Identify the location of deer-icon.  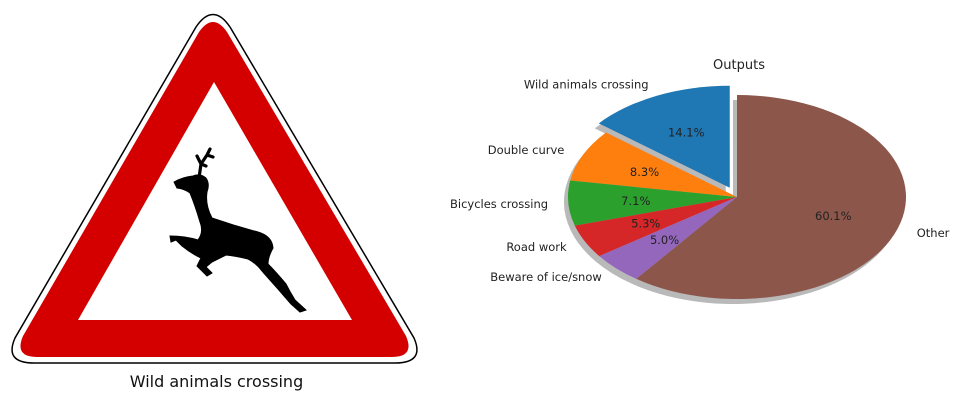
(238, 230).